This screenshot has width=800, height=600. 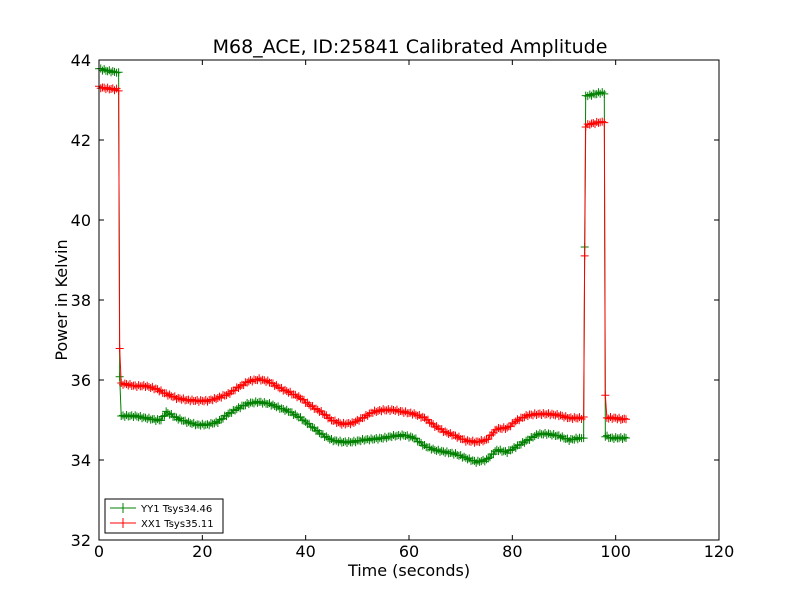 I want to click on legend-marker-yy1, so click(x=123, y=508).